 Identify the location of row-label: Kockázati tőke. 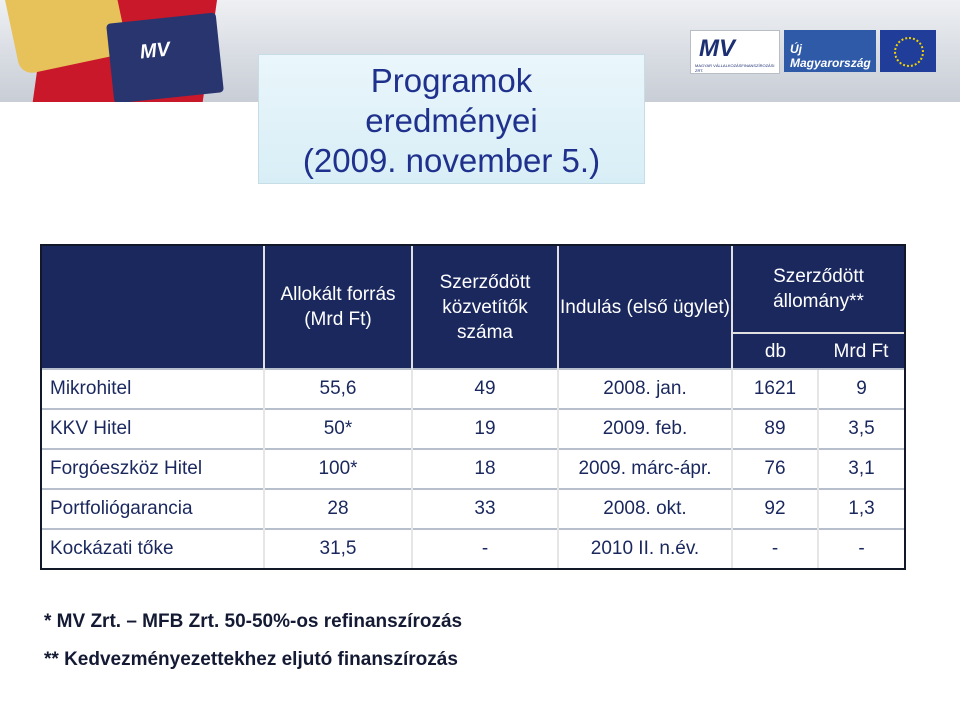
(153, 548).